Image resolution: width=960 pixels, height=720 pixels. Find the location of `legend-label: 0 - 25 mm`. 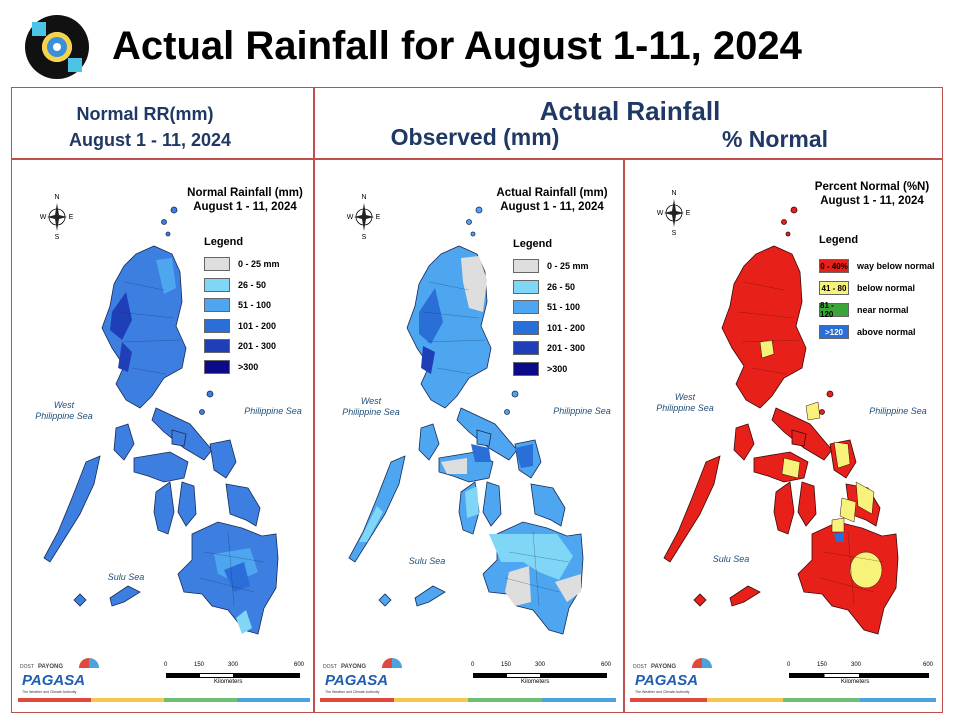

legend-label: 0 - 25 mm is located at coordinates (568, 266).